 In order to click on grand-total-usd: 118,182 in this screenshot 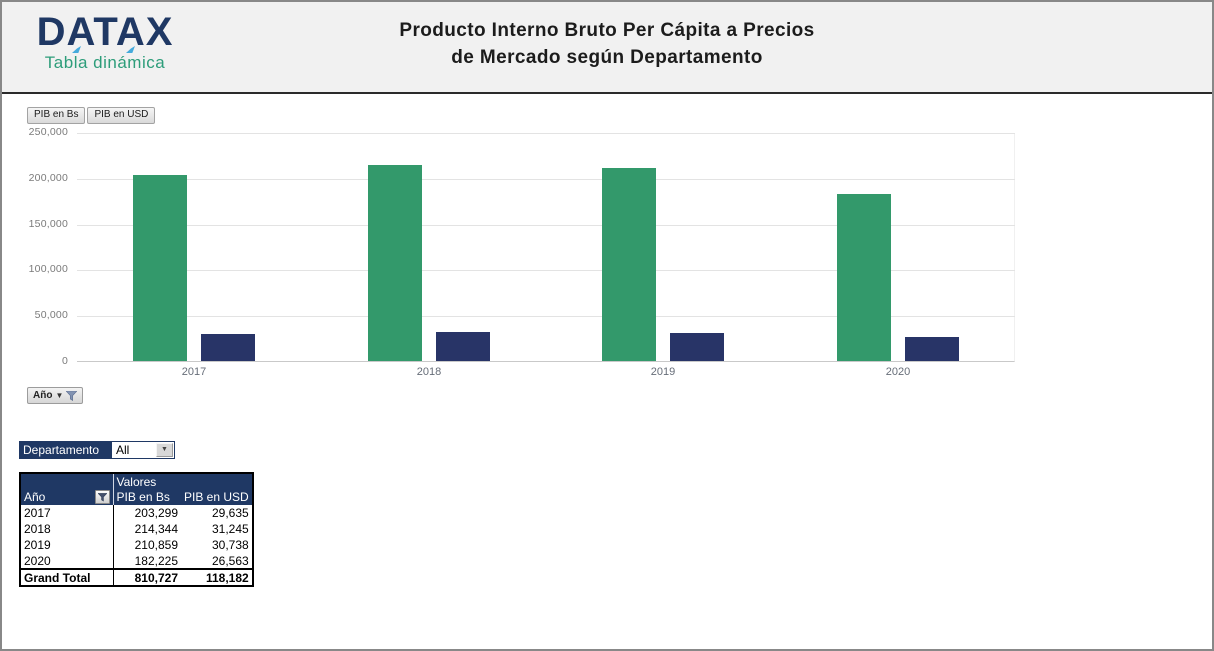, I will do `click(217, 577)`.